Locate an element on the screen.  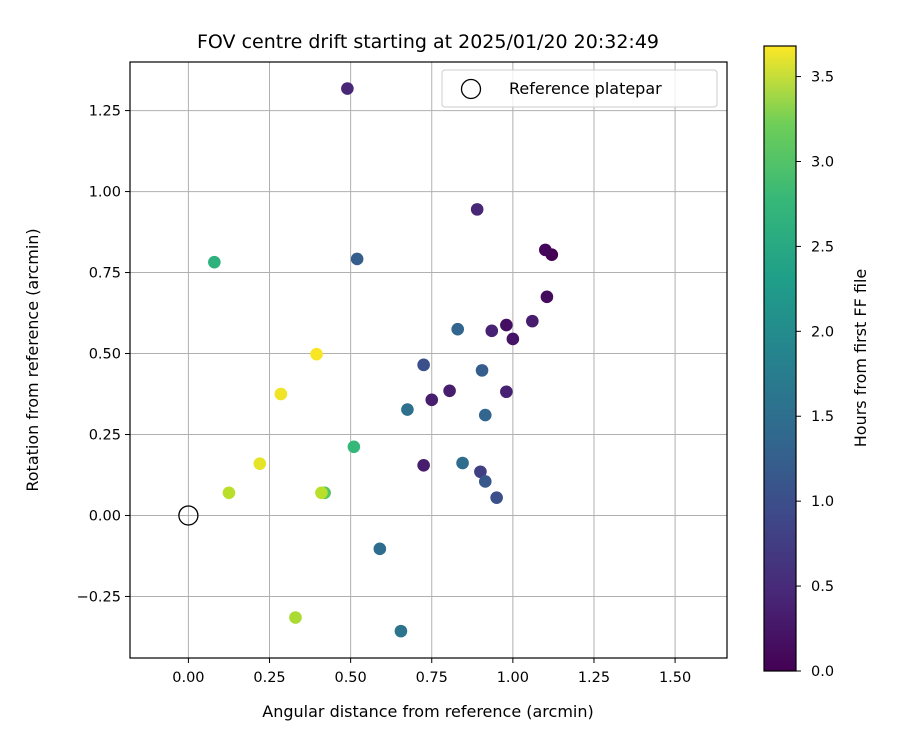
reference-platepar-marker is located at coordinates (188, 515).